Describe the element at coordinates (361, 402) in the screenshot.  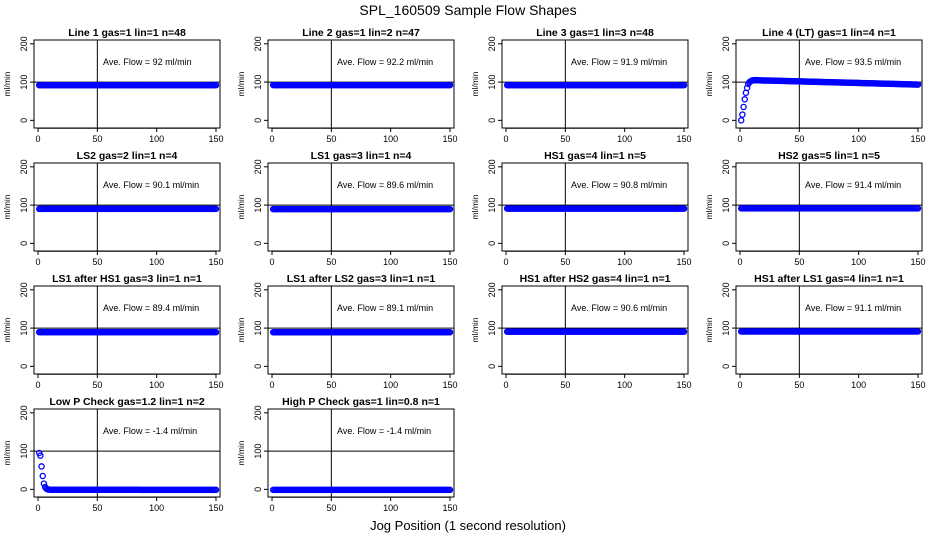
I see `panel-title: High P Check gas=1 lin=0.8 n=1` at that location.